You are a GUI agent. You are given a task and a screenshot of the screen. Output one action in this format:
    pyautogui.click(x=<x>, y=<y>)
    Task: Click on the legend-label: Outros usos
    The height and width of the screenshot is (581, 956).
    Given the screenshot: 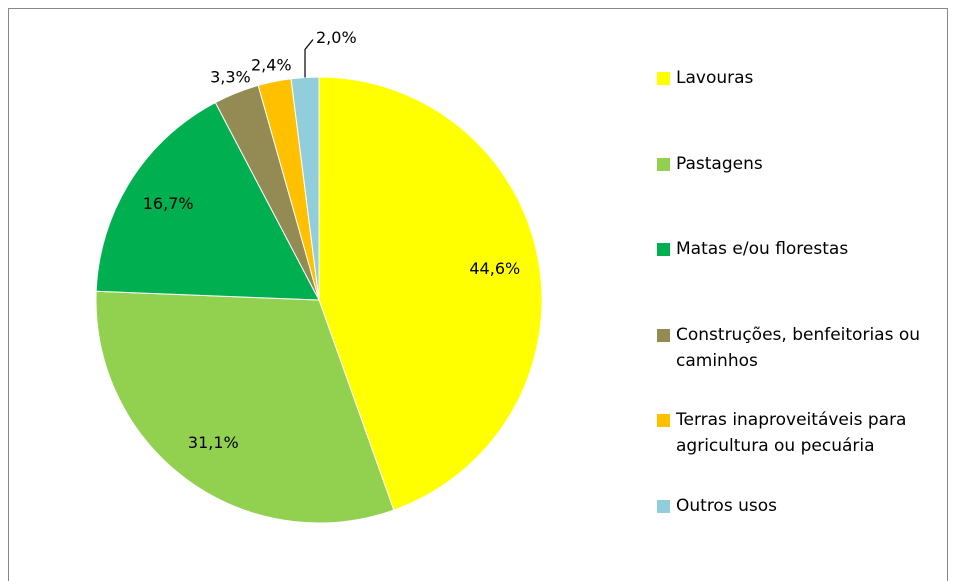 What is the action you would take?
    pyautogui.click(x=726, y=505)
    